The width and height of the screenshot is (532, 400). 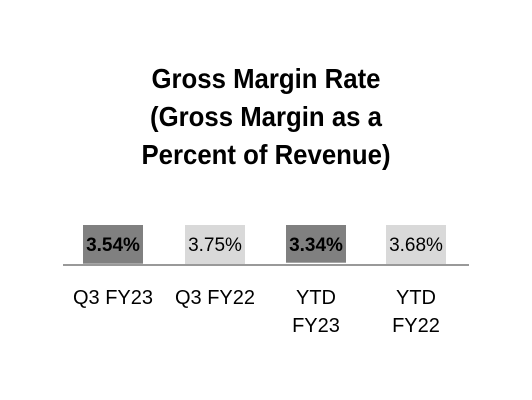 I want to click on category-label-1: Q3 FY23, so click(x=113, y=298).